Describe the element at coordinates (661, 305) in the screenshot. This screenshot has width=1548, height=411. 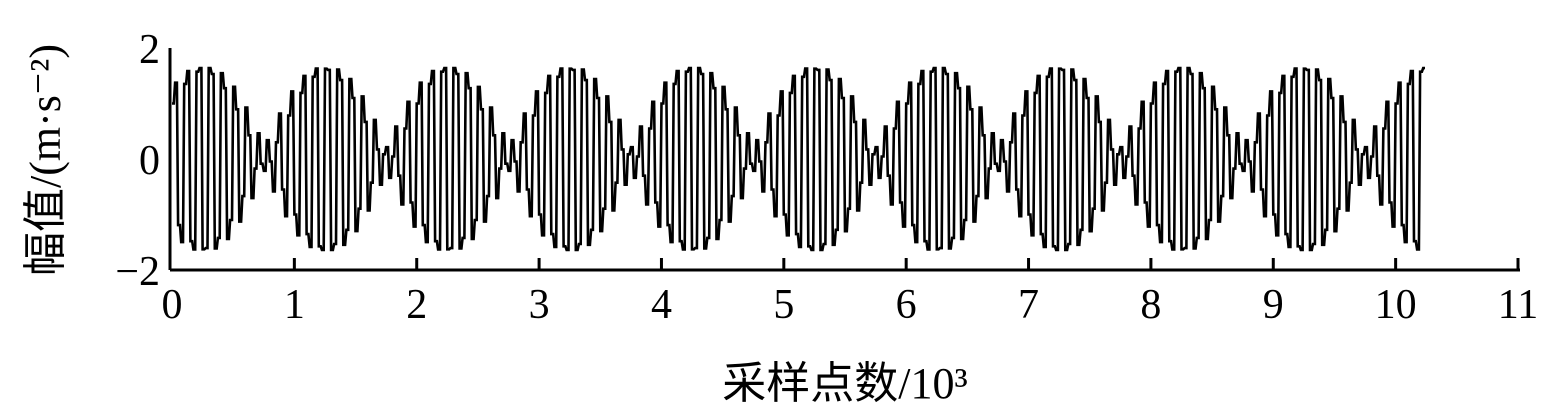
I see `x-tick-label: 4` at that location.